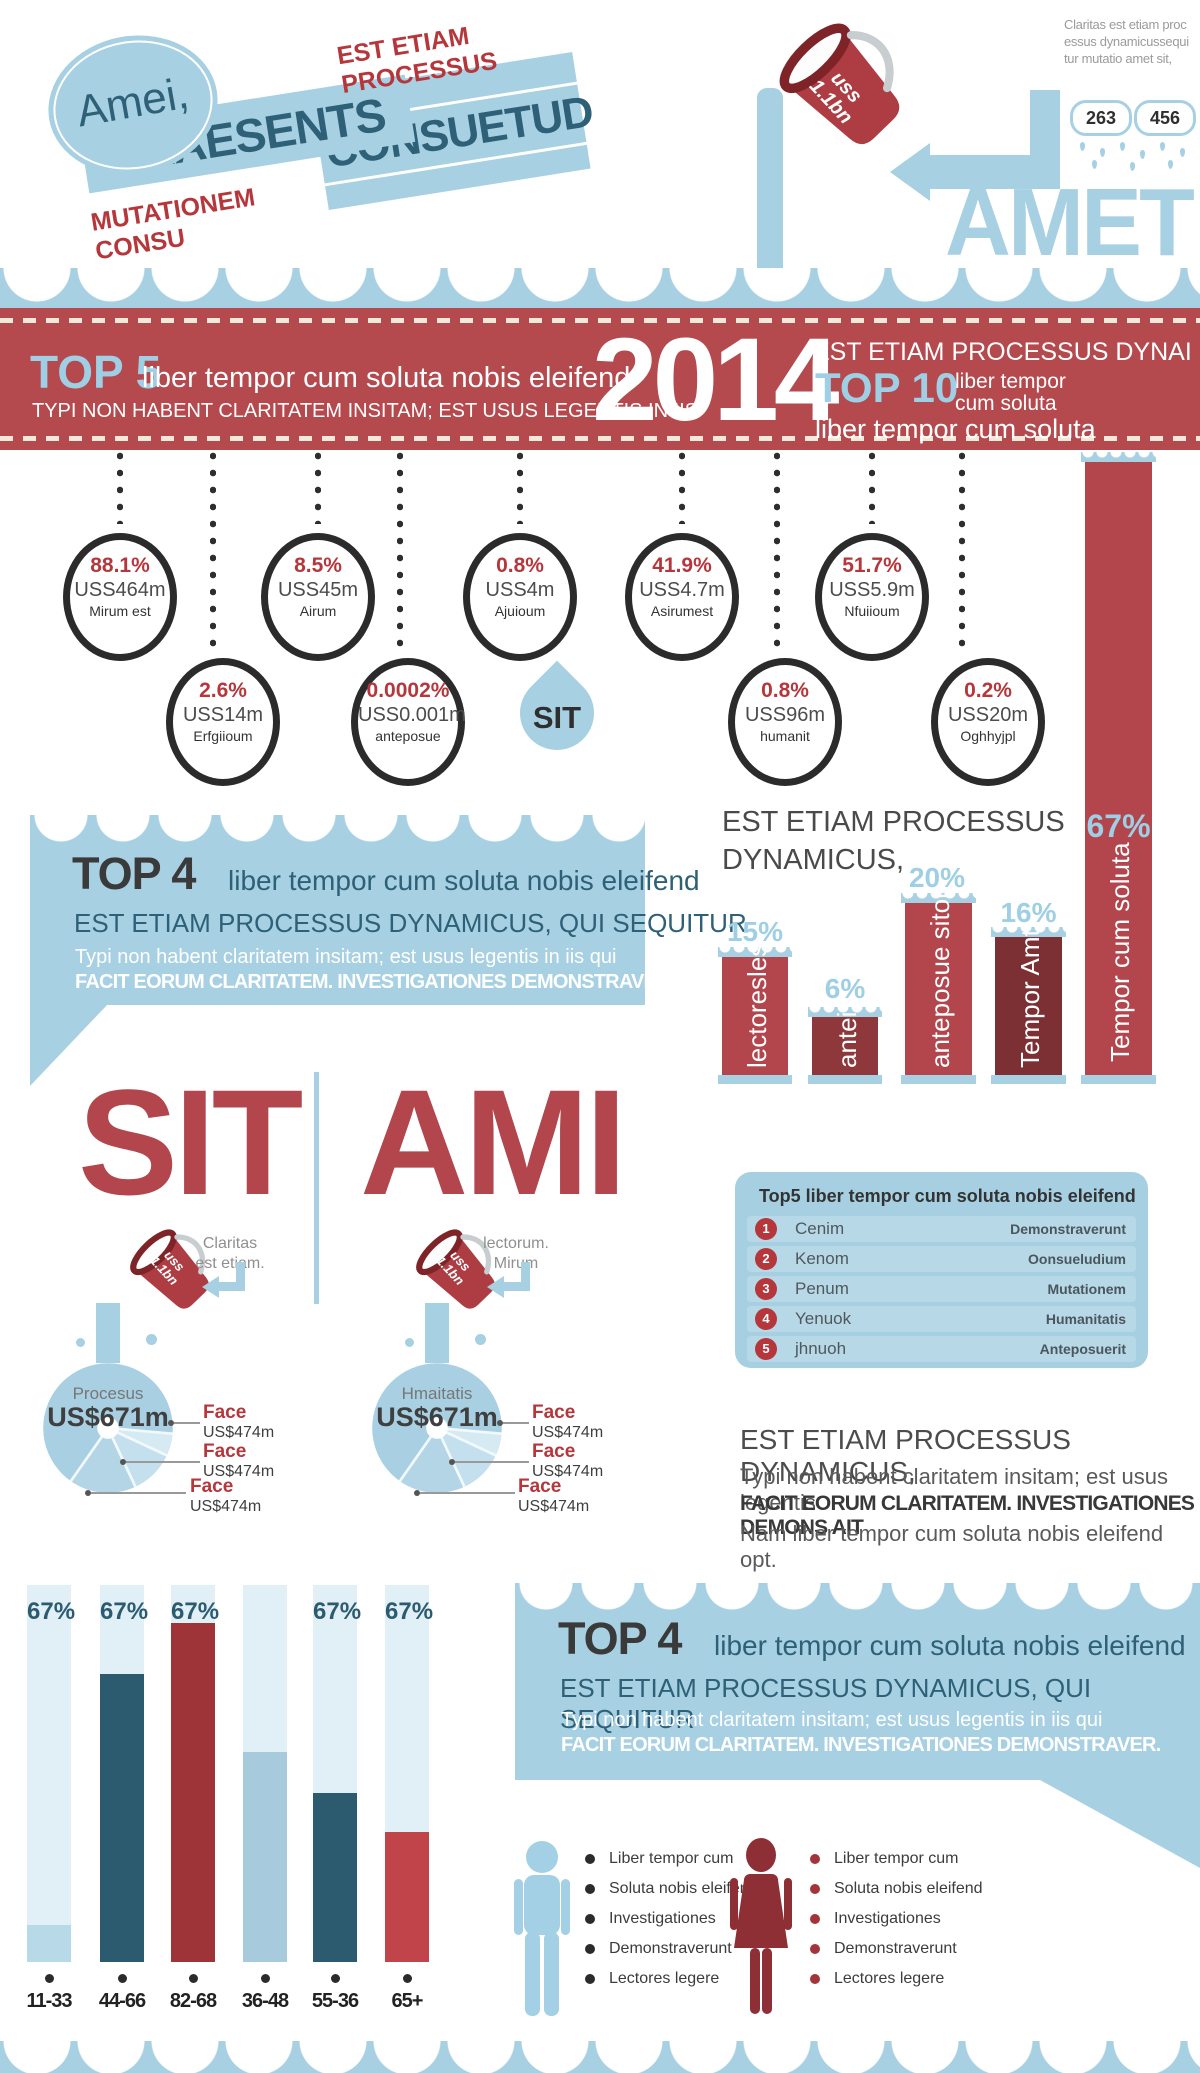  What do you see at coordinates (662, 1918) in the screenshot?
I see `list-item-label: Investigationes` at bounding box center [662, 1918].